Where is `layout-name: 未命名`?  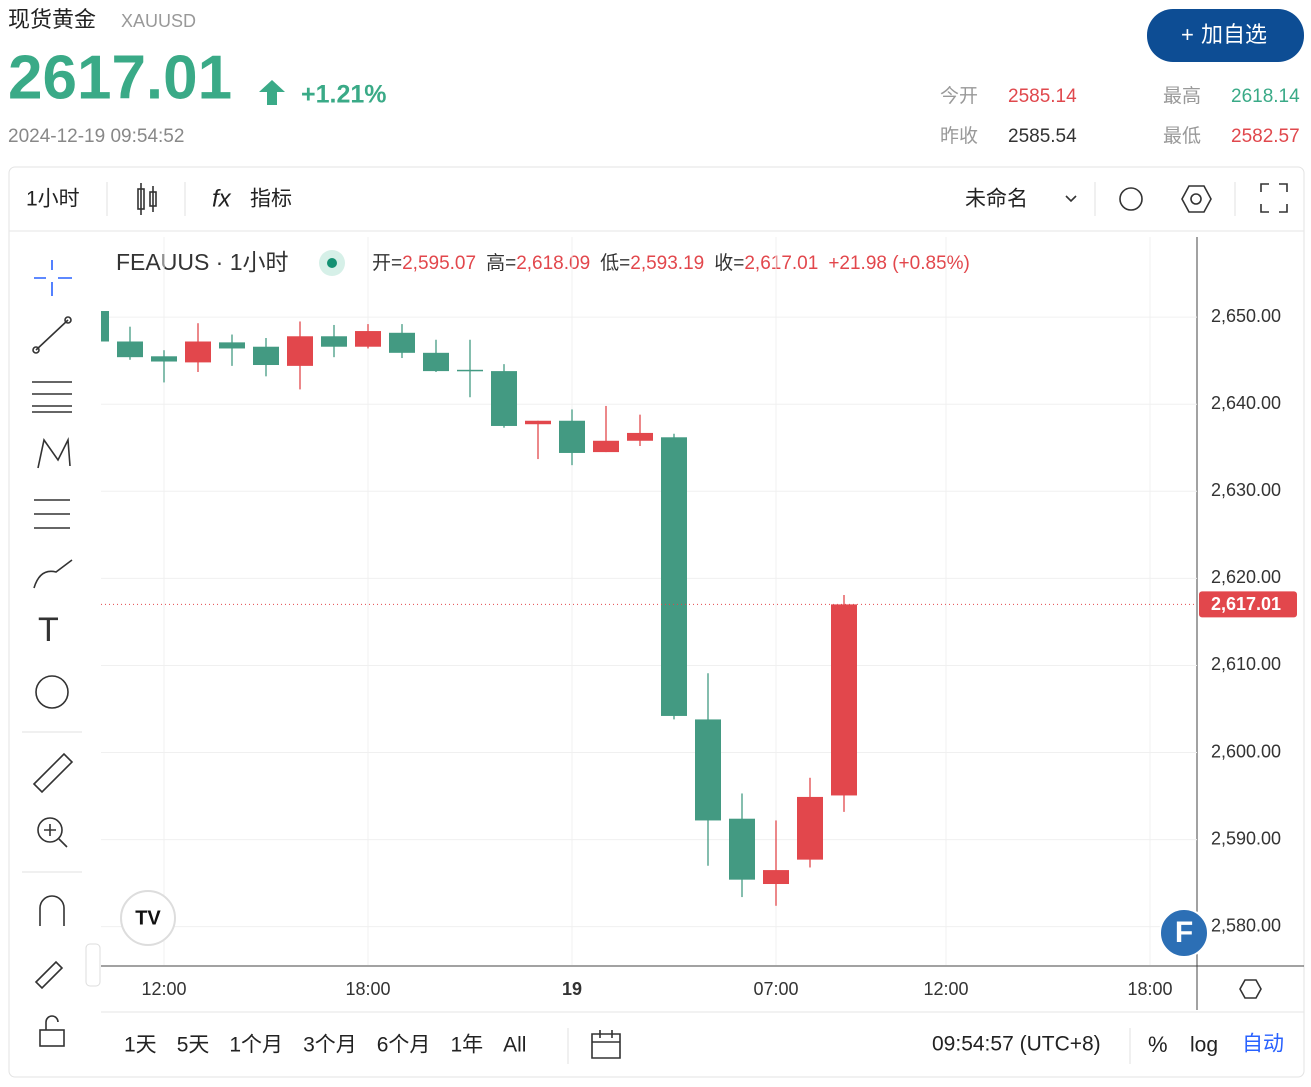 layout-name: 未命名 is located at coordinates (996, 199).